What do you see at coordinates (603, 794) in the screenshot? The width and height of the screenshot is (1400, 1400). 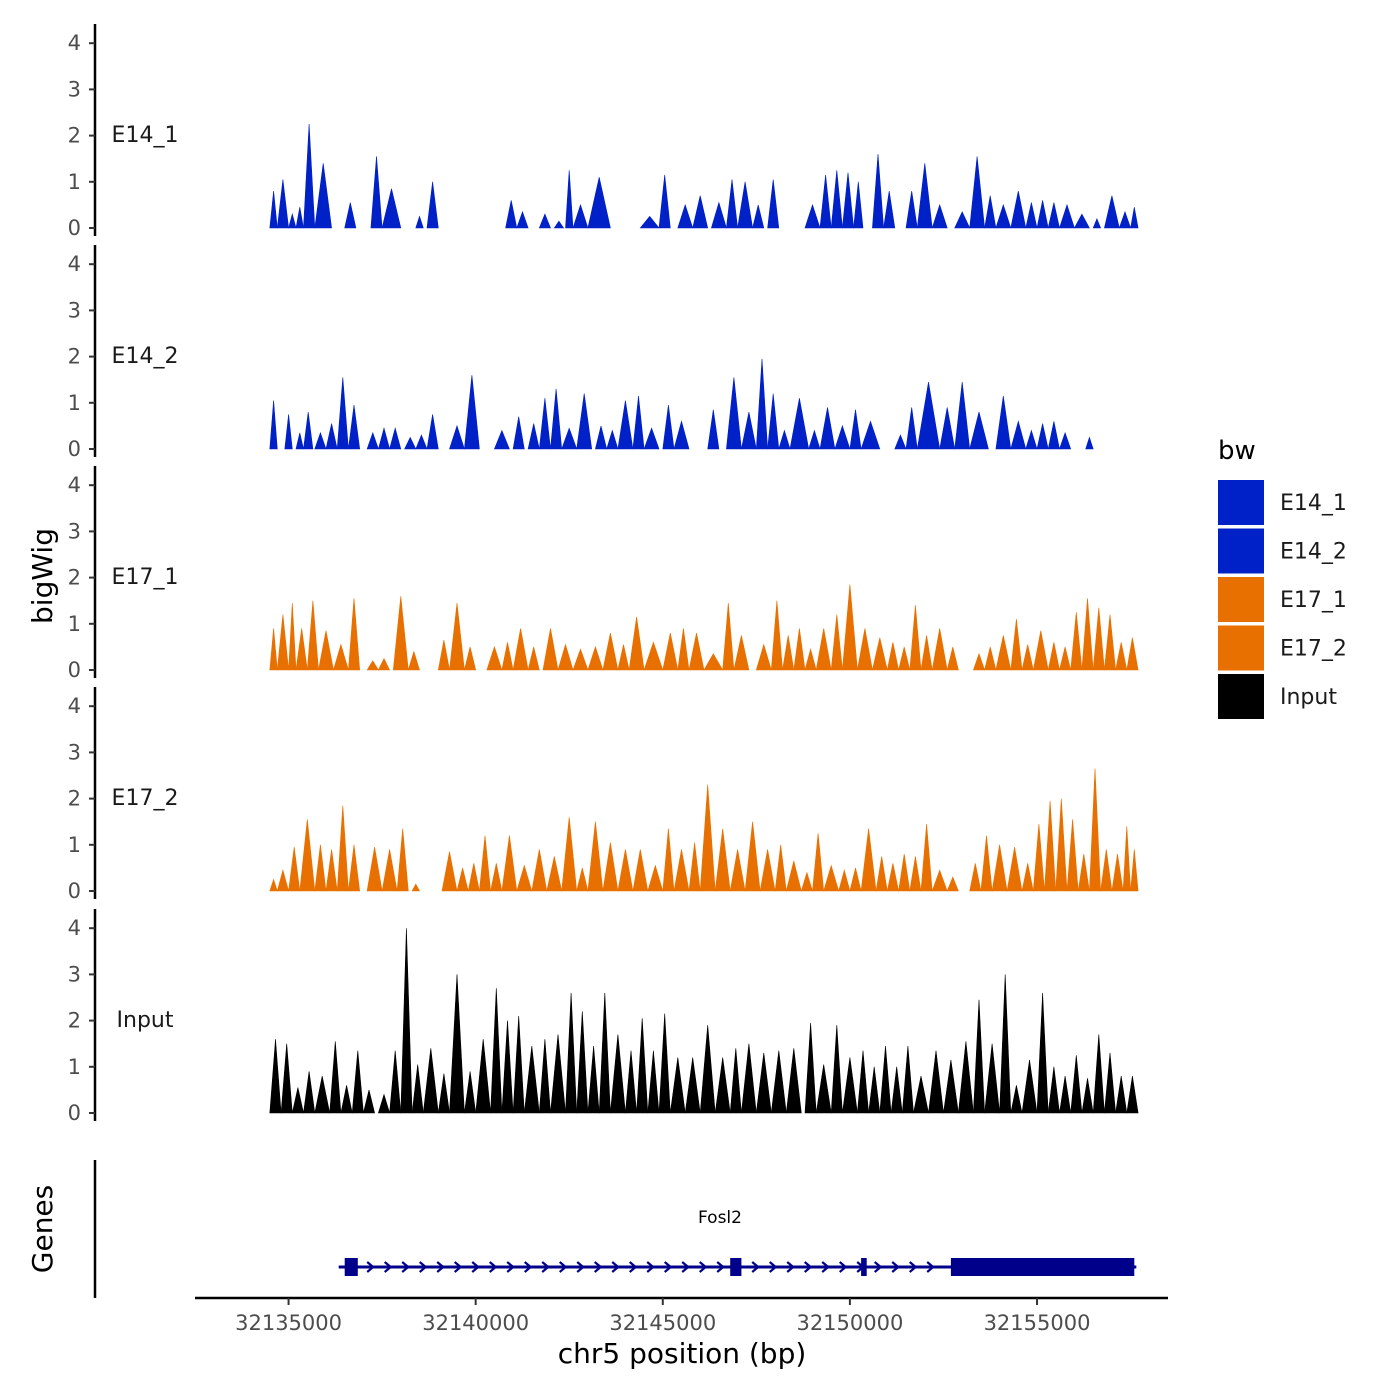 I see `track-e17-2: 0 1 2 3 4 E17_2` at bounding box center [603, 794].